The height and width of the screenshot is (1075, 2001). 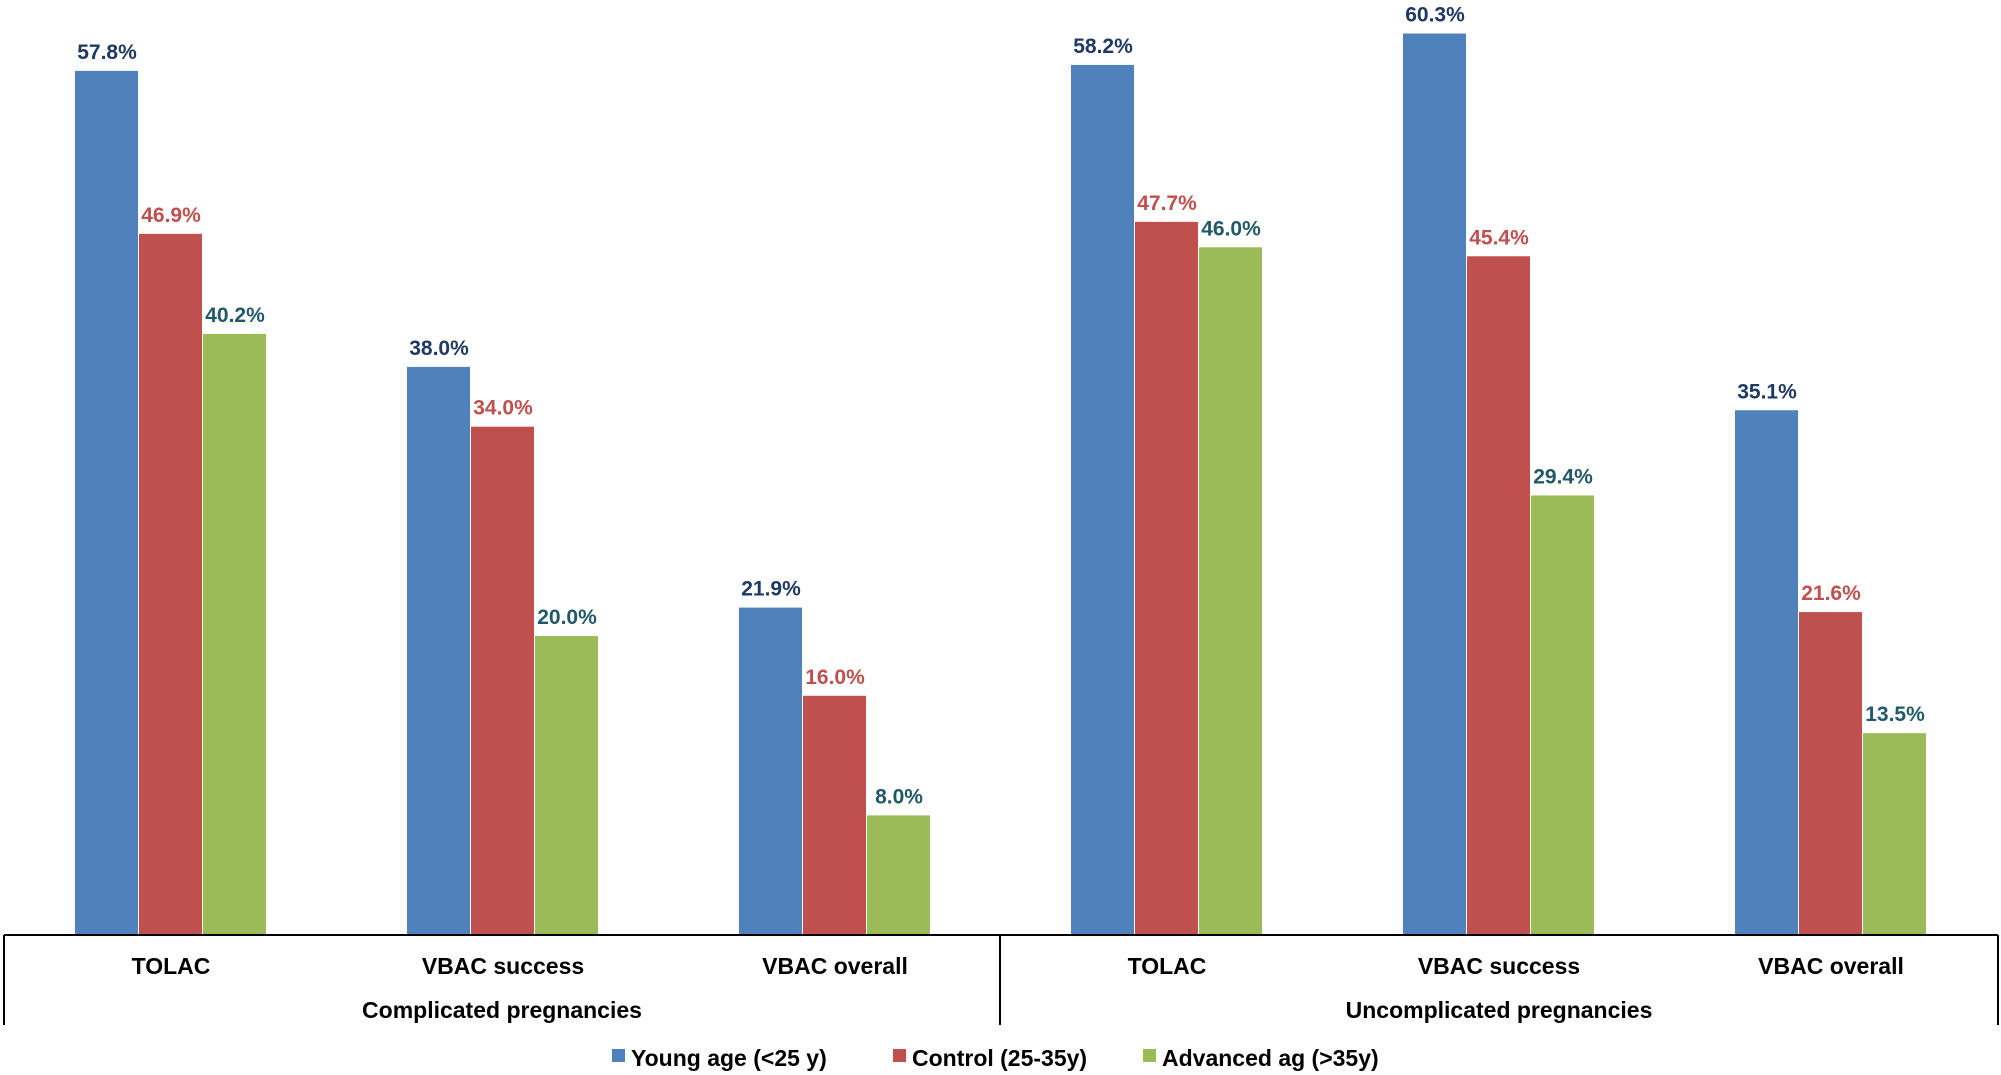 I want to click on data-label: 20.0%, so click(x=567, y=617).